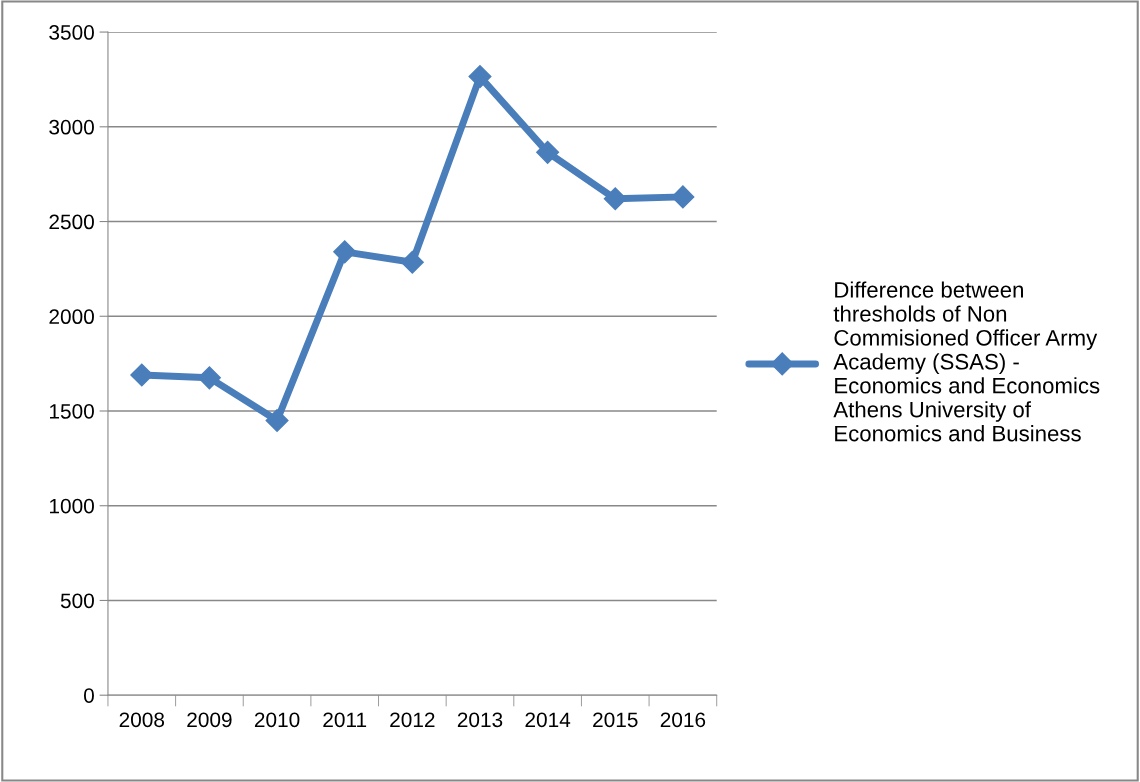 The height and width of the screenshot is (782, 1140). I want to click on legend-label: Difference between thresholds of Non Commisioned Officer Army Academy (SSAS) - Economics and Economics Athens University of Economics and Business, so click(966, 361).